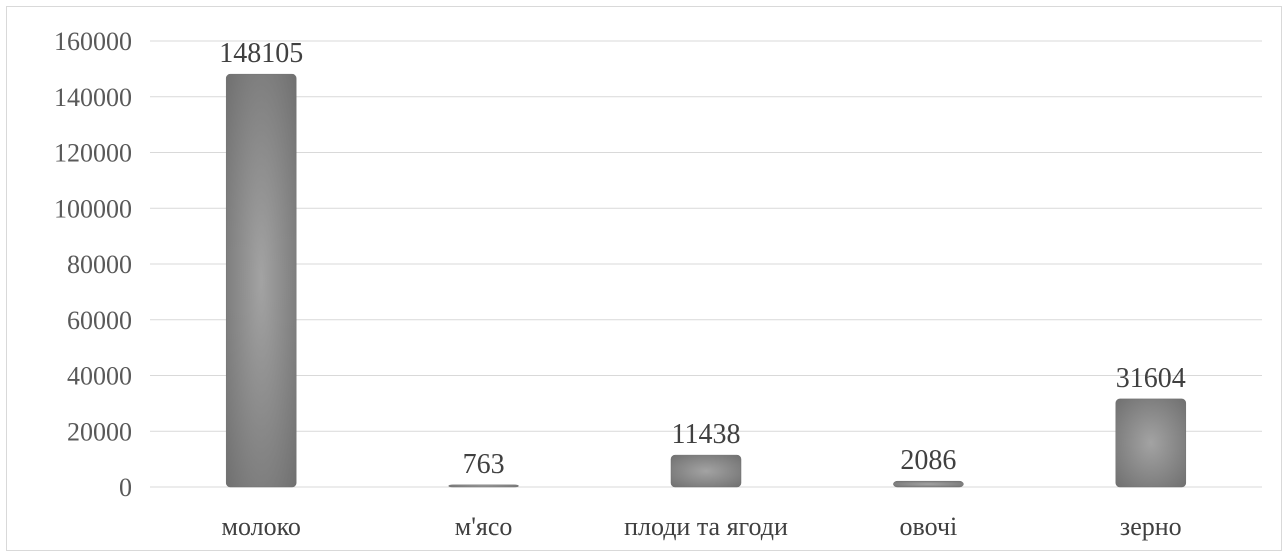 The width and height of the screenshot is (1288, 553). What do you see at coordinates (484, 526) in the screenshot?
I see `x-tick-label: м'ясо` at bounding box center [484, 526].